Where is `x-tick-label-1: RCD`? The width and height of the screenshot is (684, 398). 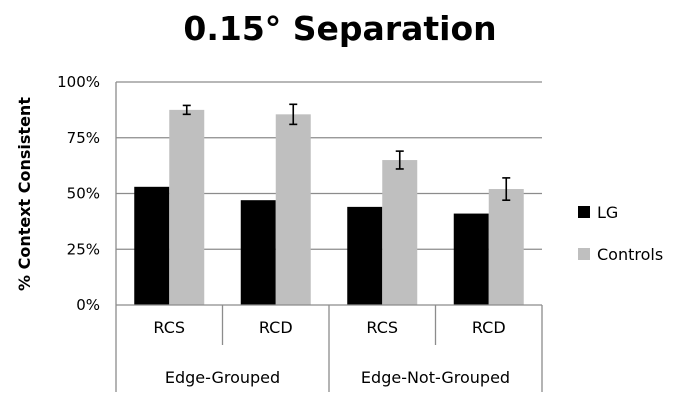 x-tick-label-1: RCD is located at coordinates (276, 327).